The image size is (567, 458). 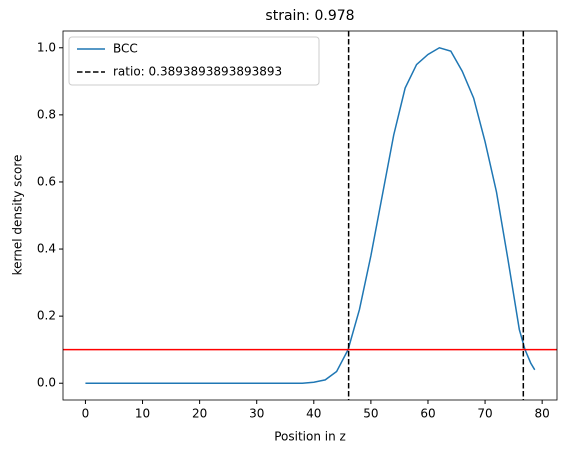 I want to click on x-tick-label: 40, so click(x=313, y=414).